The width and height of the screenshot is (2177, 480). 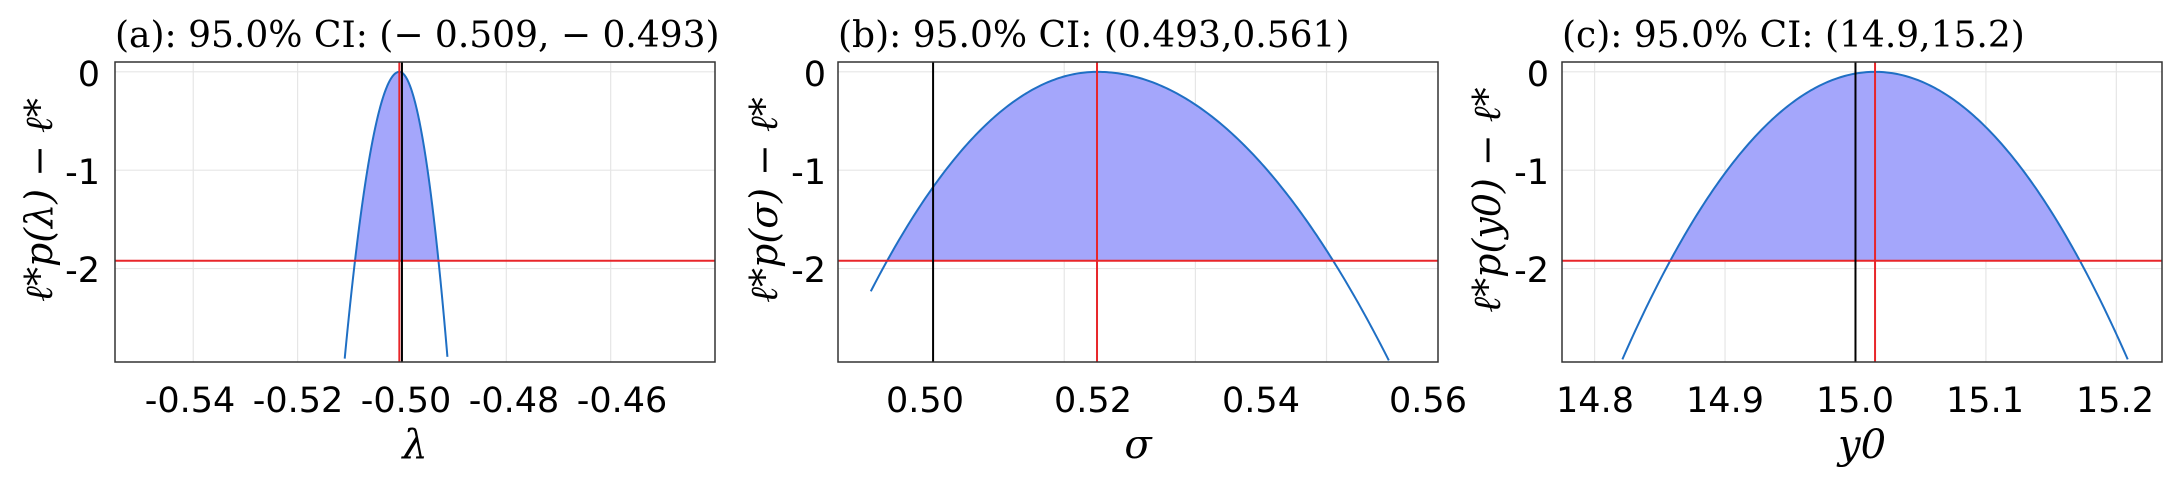 I want to click on panel-c-xtick-label: 15.2, so click(x=2115, y=401).